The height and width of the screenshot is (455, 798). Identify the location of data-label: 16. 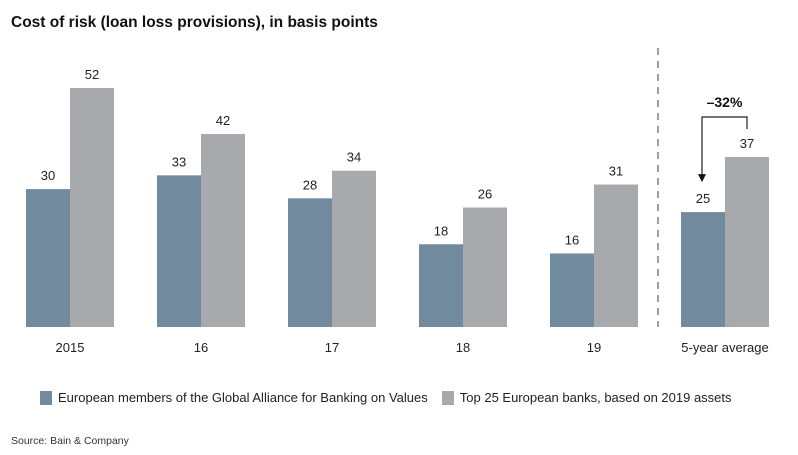
(572, 239).